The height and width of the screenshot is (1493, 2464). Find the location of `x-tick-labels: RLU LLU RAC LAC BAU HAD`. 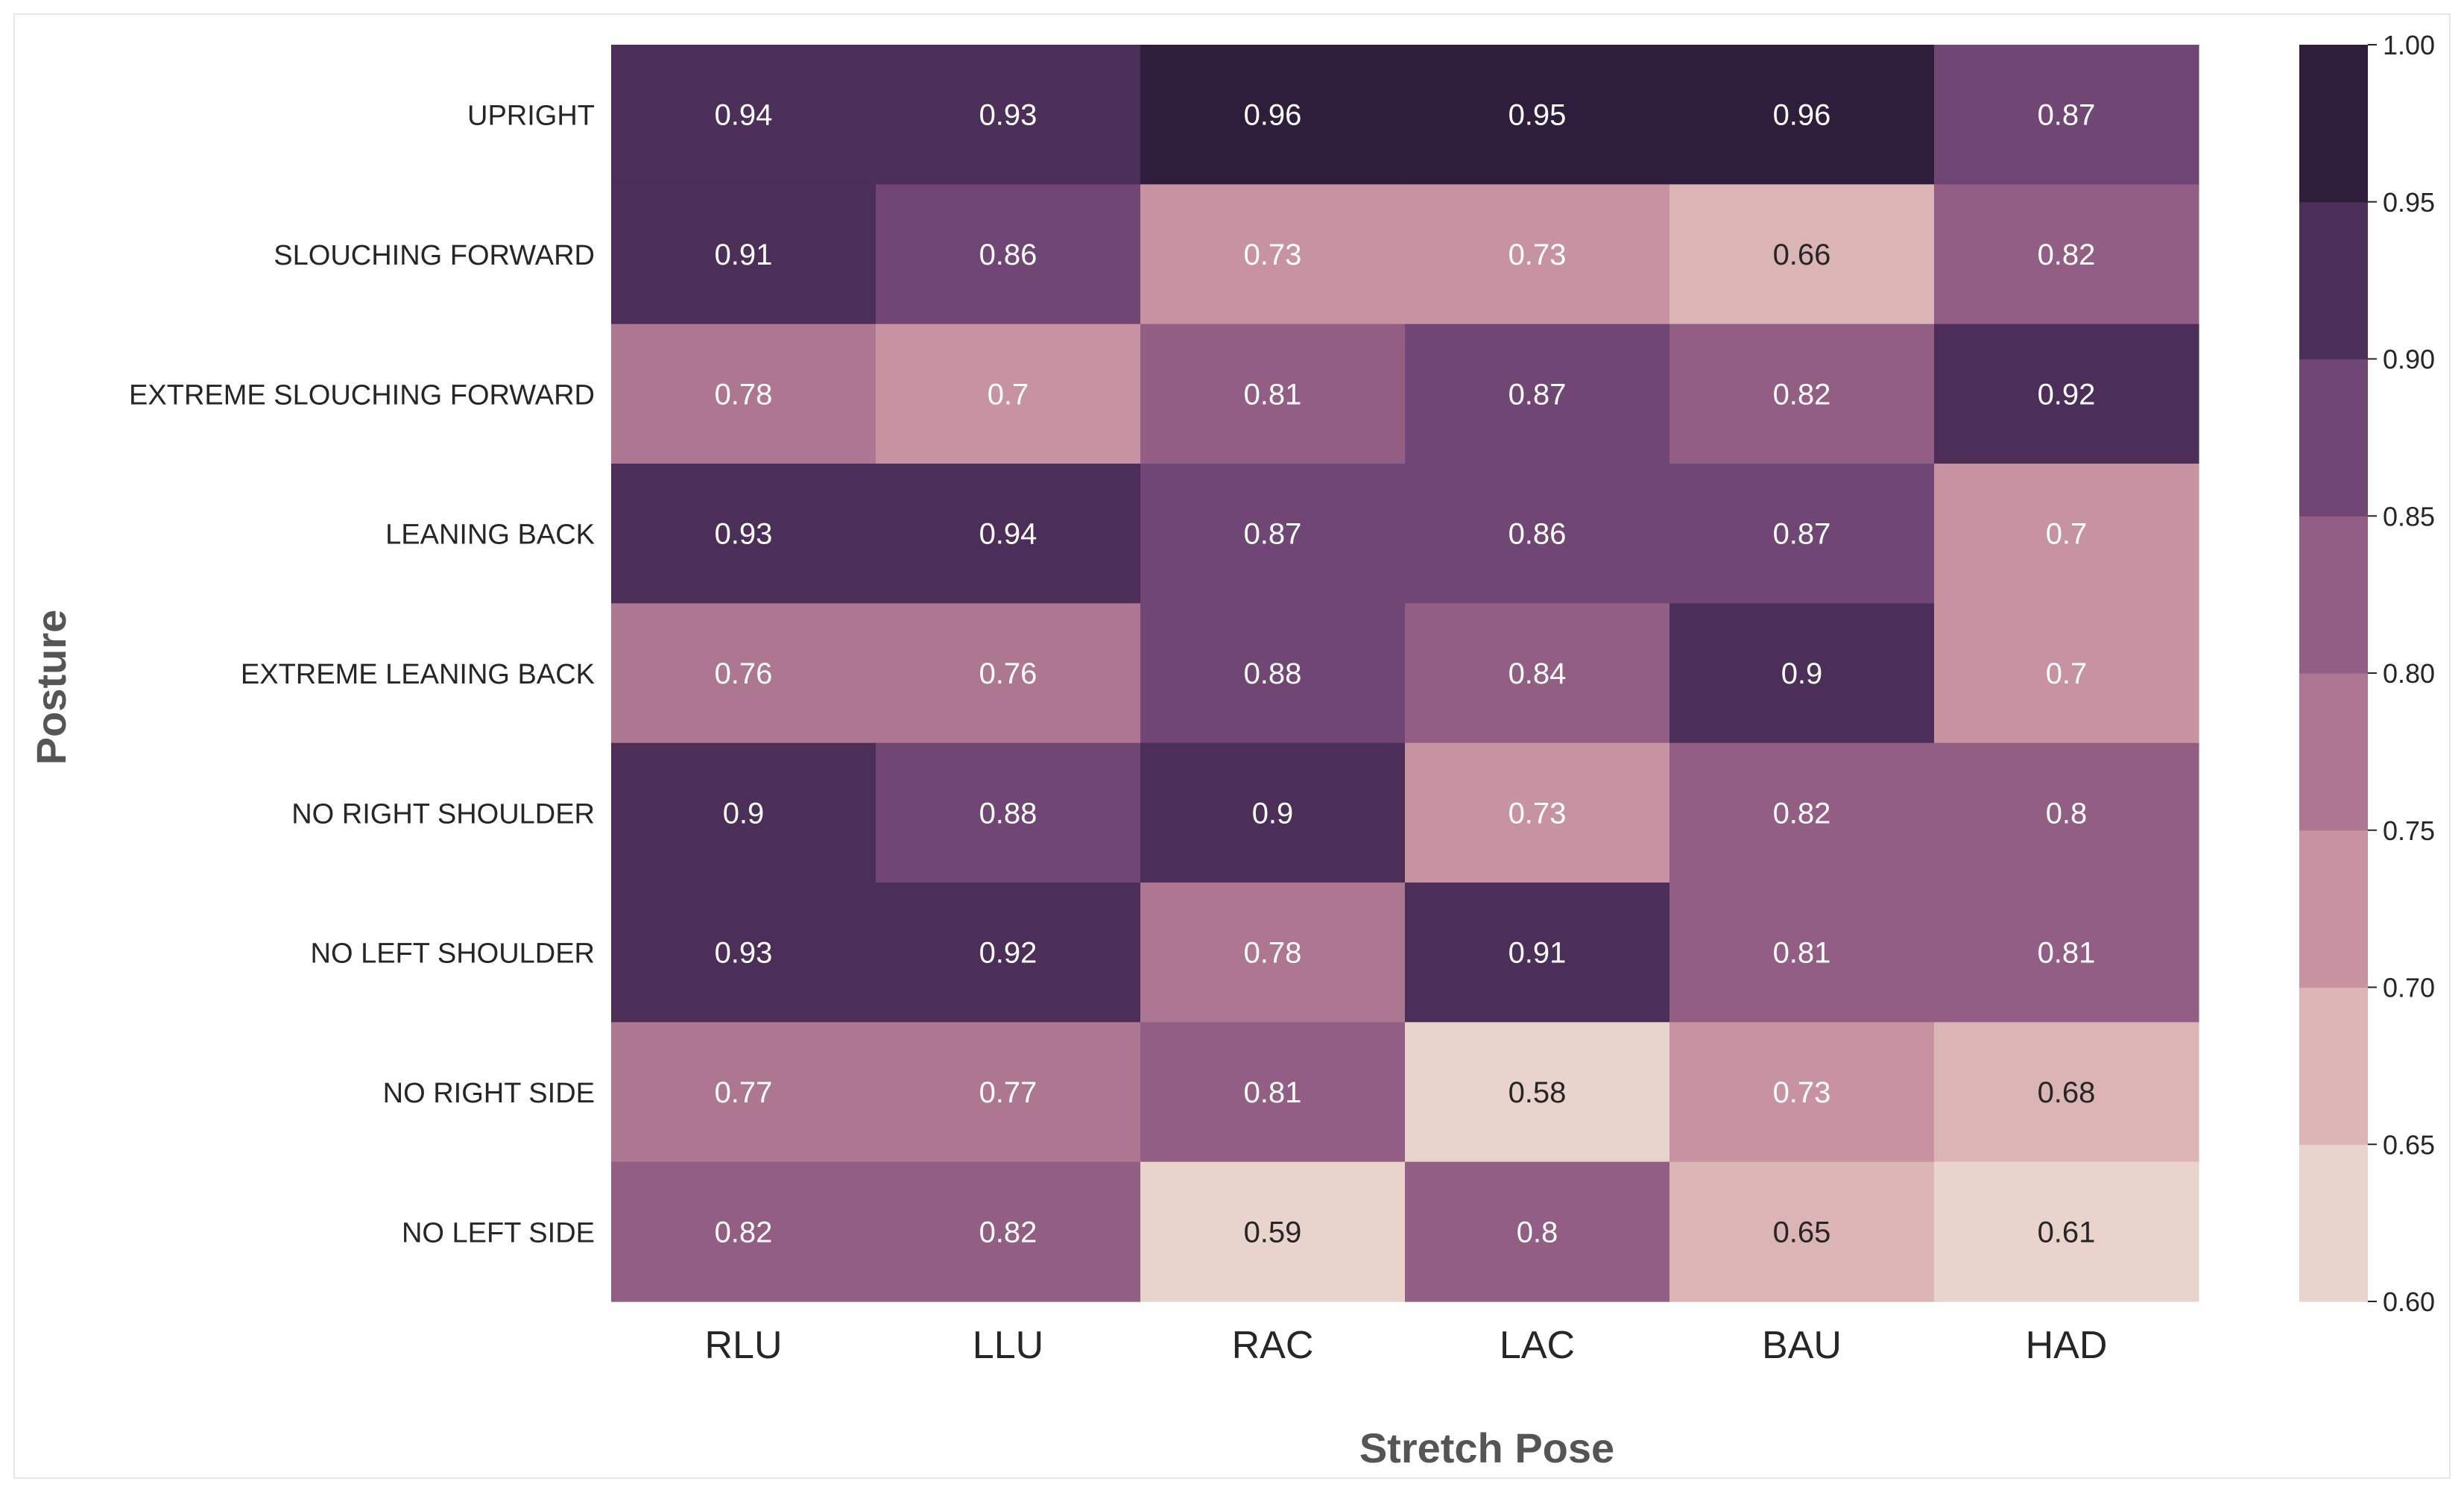

x-tick-labels: RLU LLU RAC LAC BAU HAD is located at coordinates (1405, 1346).